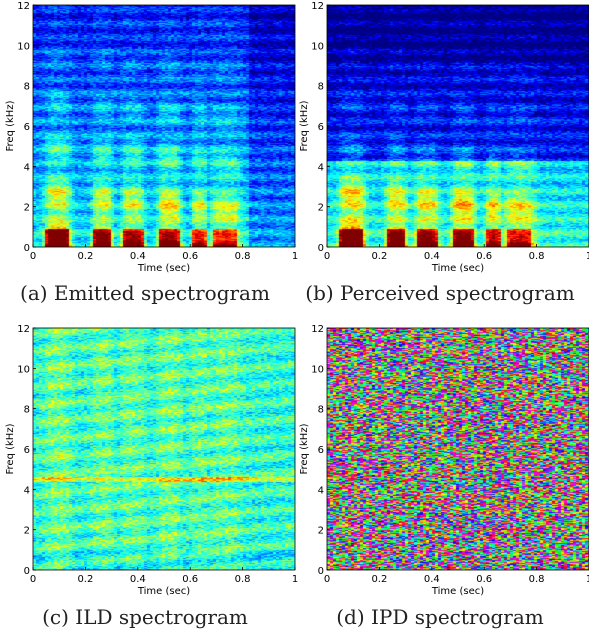  I want to click on caption-ipd: (d) IPD spectrogram, so click(440, 617).